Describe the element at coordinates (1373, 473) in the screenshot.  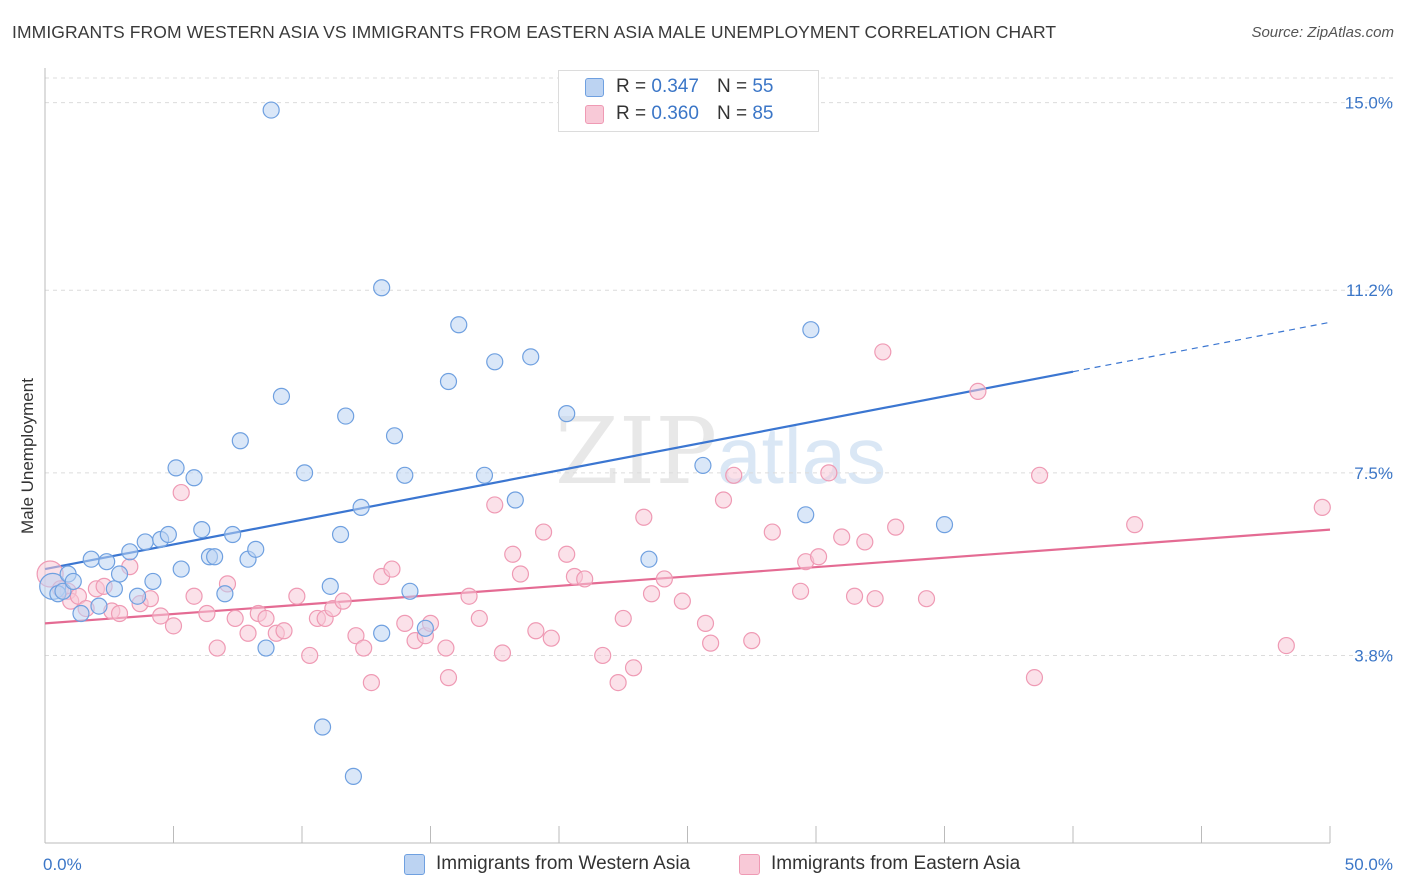
I see `y-tick-label: 7.5%` at that location.